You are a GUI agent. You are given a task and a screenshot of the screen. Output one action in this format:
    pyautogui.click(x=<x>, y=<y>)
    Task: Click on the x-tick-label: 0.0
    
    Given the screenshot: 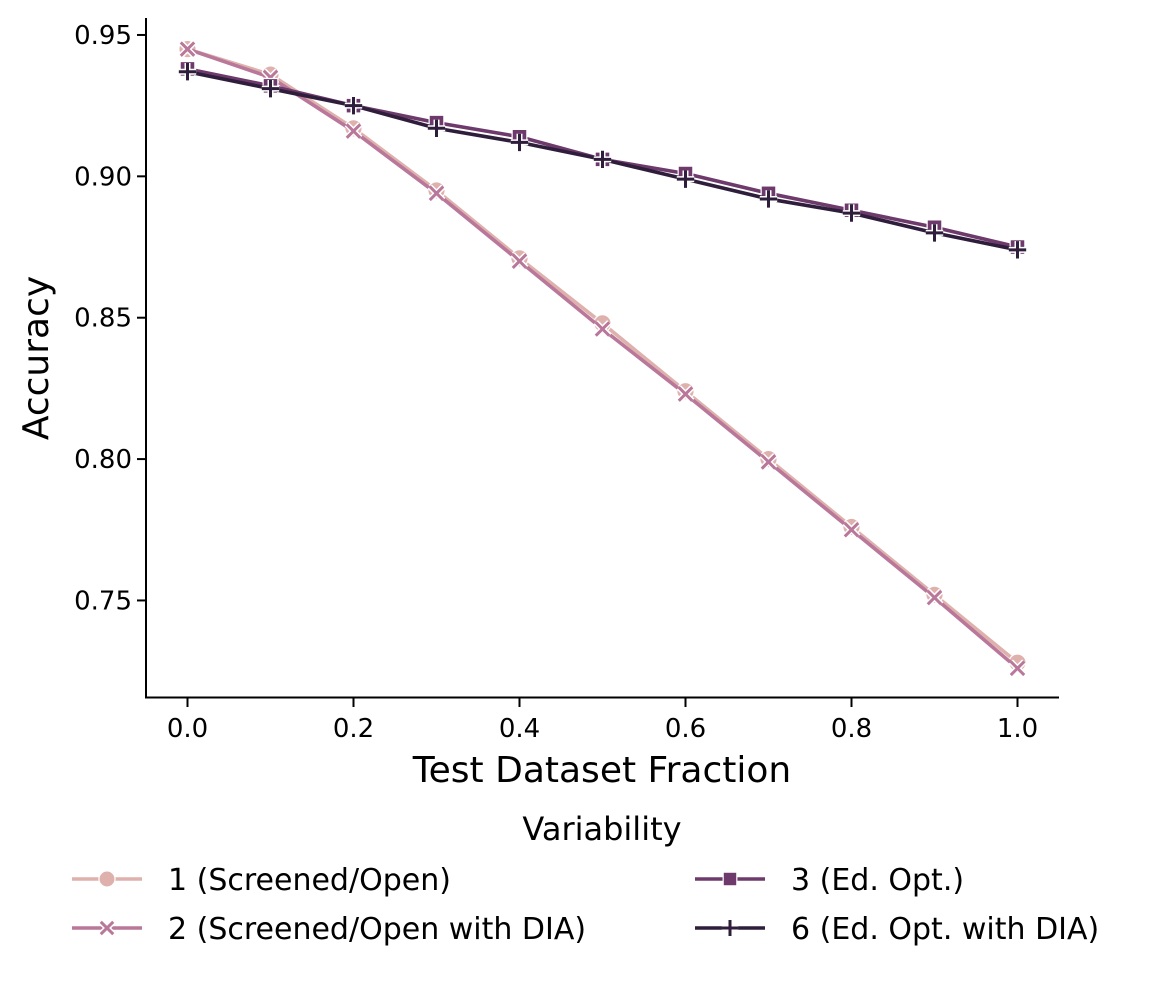 What is the action you would take?
    pyautogui.click(x=187, y=729)
    